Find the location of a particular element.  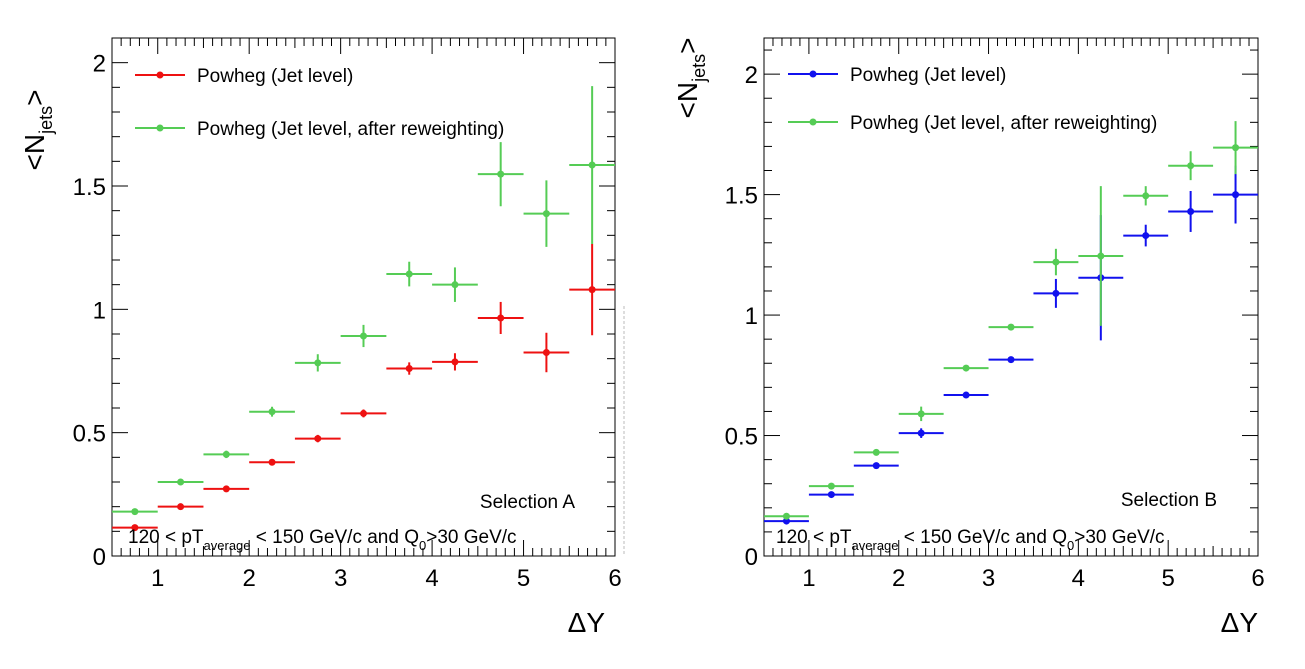

selection-label: Selection B is located at coordinates (1169, 500).